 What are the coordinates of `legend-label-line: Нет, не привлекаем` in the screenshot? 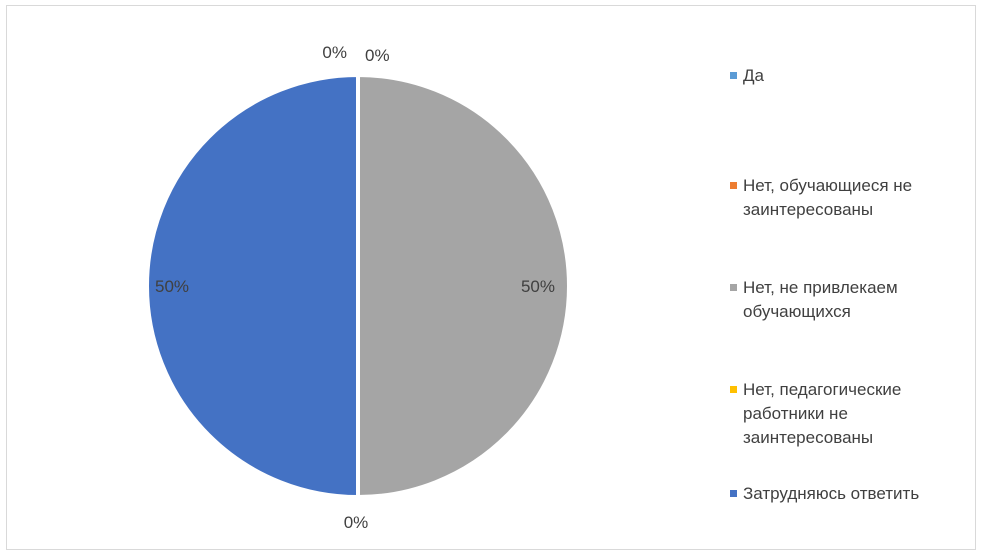 It's located at (820, 287).